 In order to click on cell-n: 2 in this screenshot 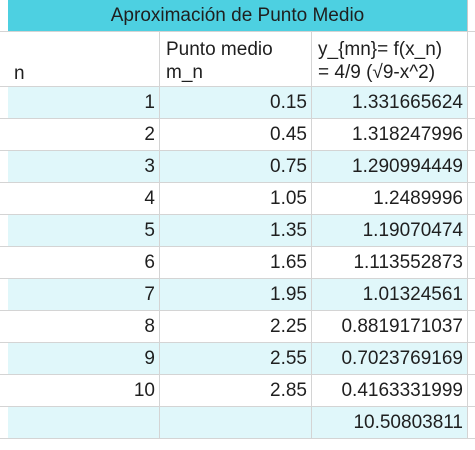, I will do `click(84, 135)`.